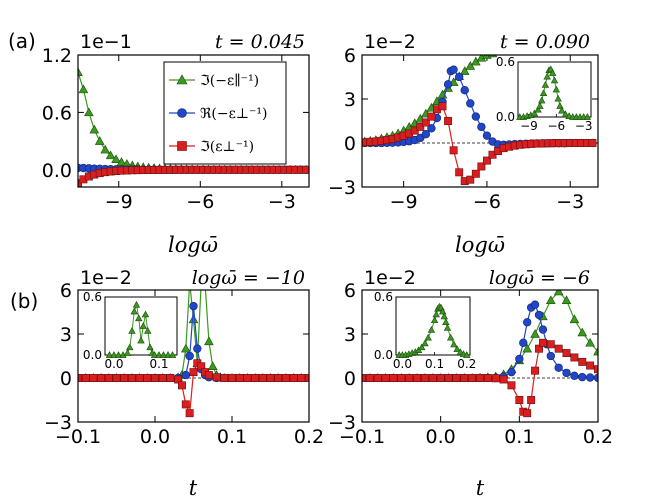  Describe the element at coordinates (539, 278) in the screenshot. I see `annotation-b-right: logω̄ = −6` at that location.